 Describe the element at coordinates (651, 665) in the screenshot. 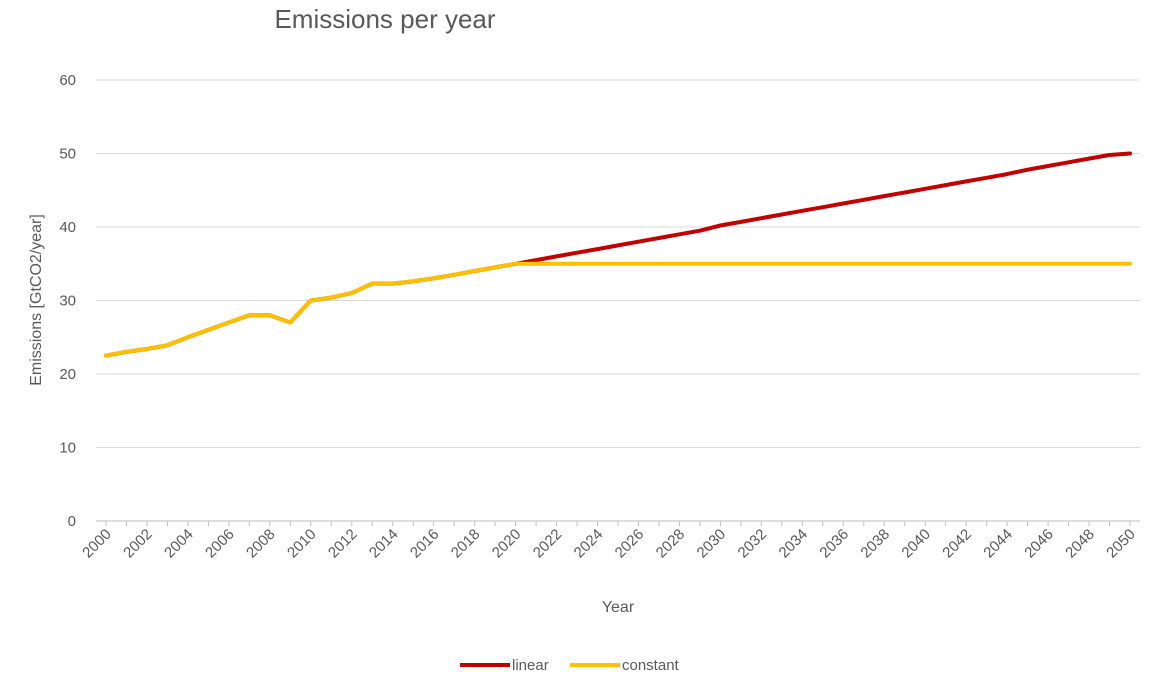

I see `legend-label-constant: constant` at that location.